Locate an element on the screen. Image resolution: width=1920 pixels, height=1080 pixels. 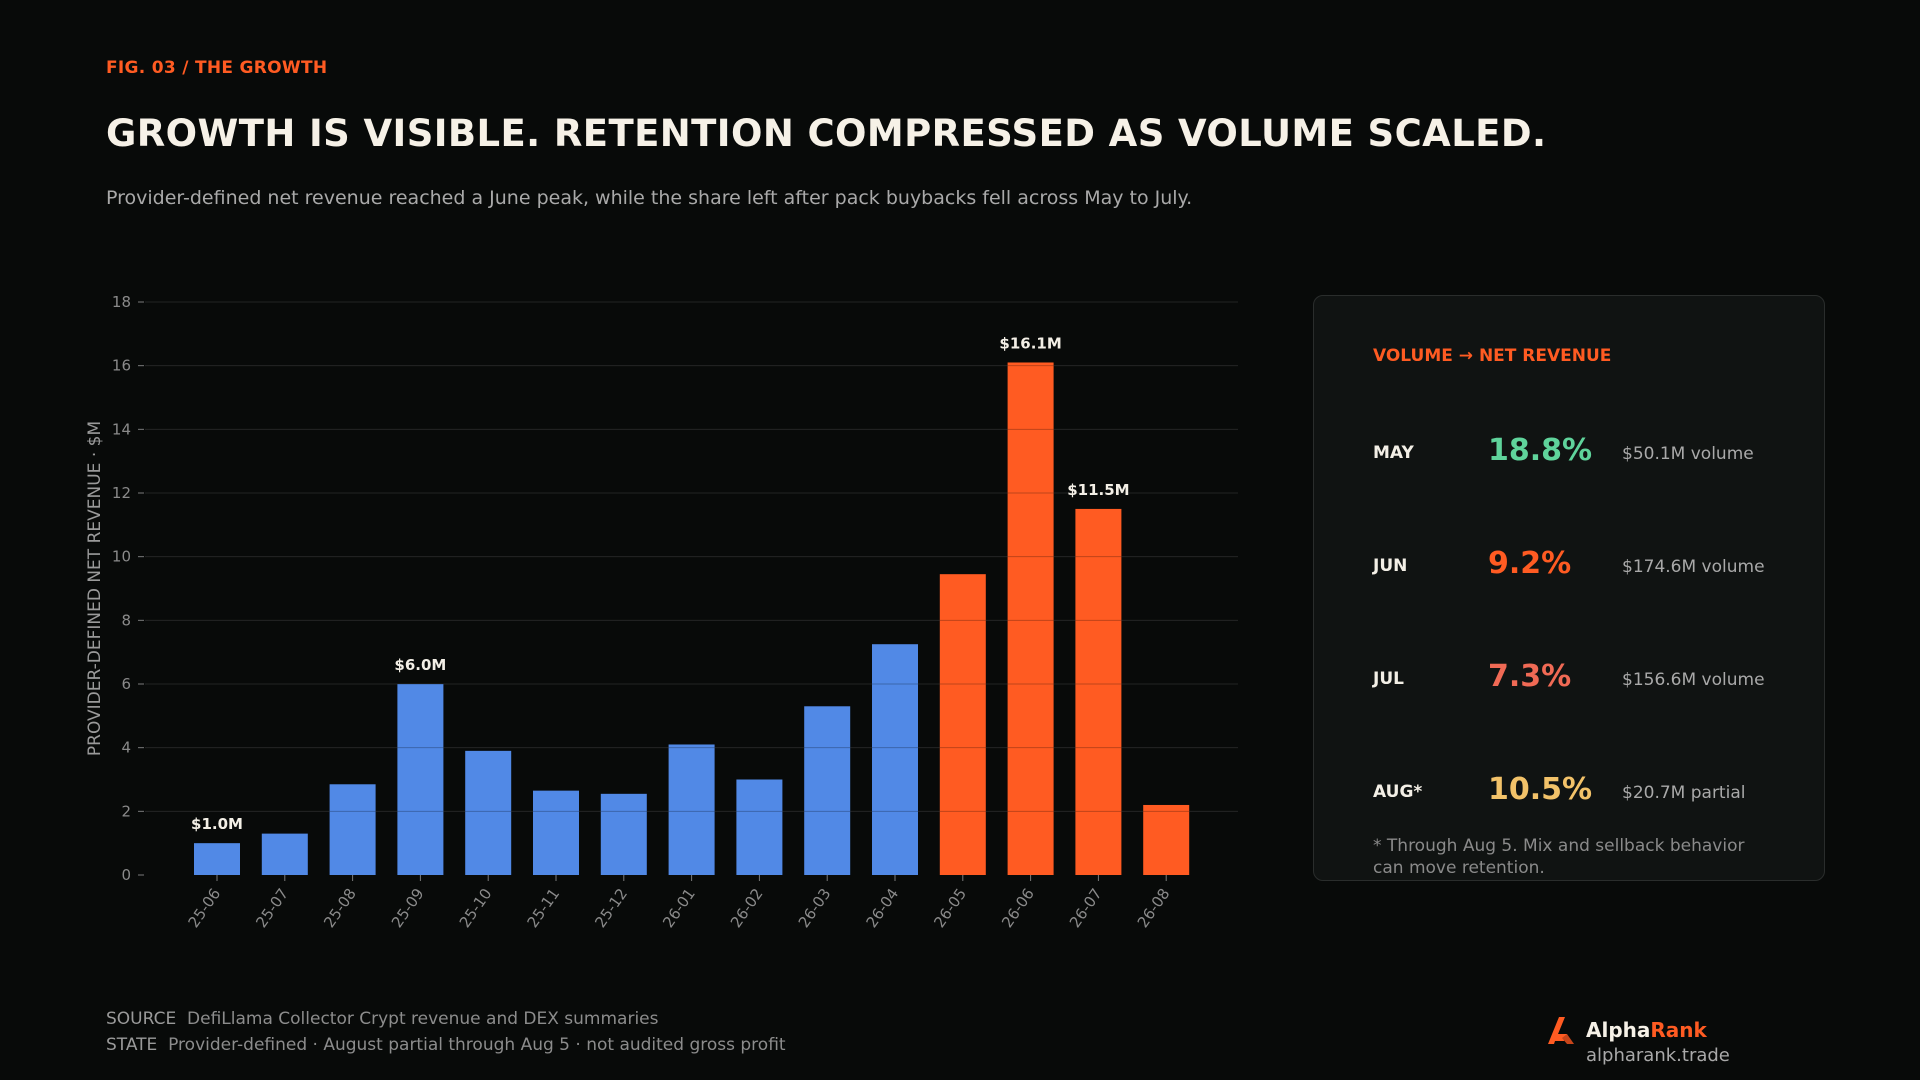
retention-row-aug: AUG* 10.5% $20.7M partial is located at coordinates (1583, 792).